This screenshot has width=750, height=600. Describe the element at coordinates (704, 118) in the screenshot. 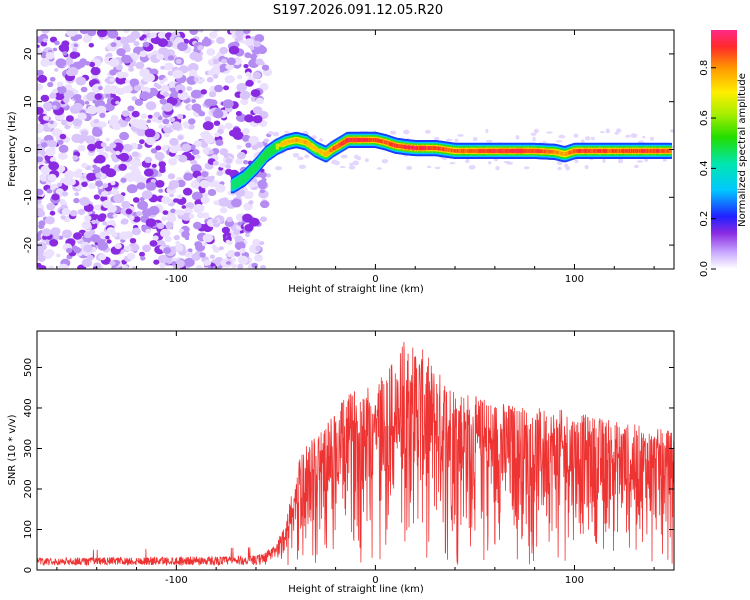

I see `colorbar-tick-label: 0.6` at that location.